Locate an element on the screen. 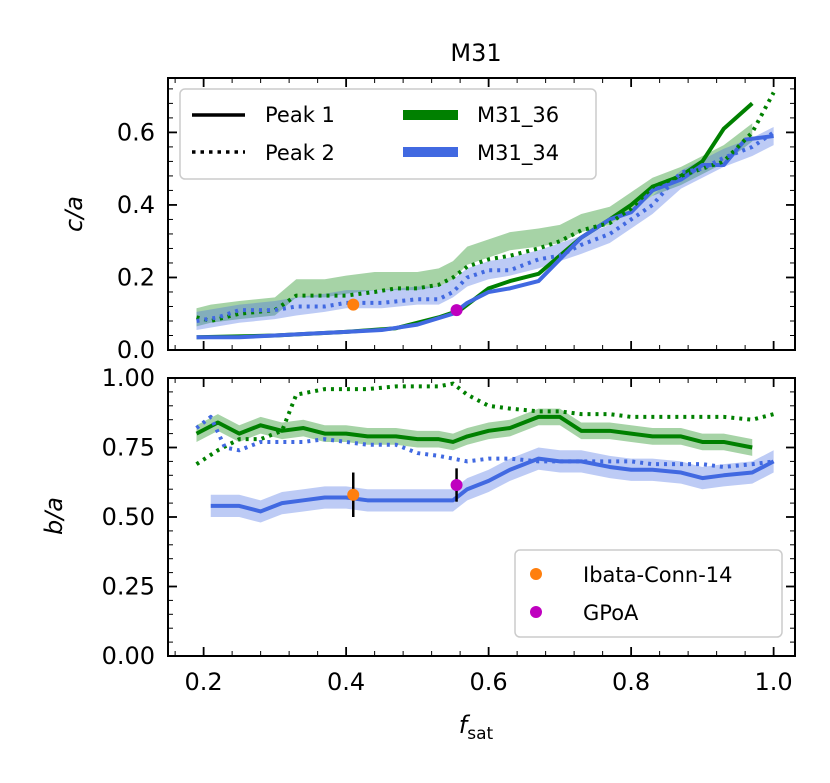  bottom-m31-36-band is located at coordinates (474, 432).